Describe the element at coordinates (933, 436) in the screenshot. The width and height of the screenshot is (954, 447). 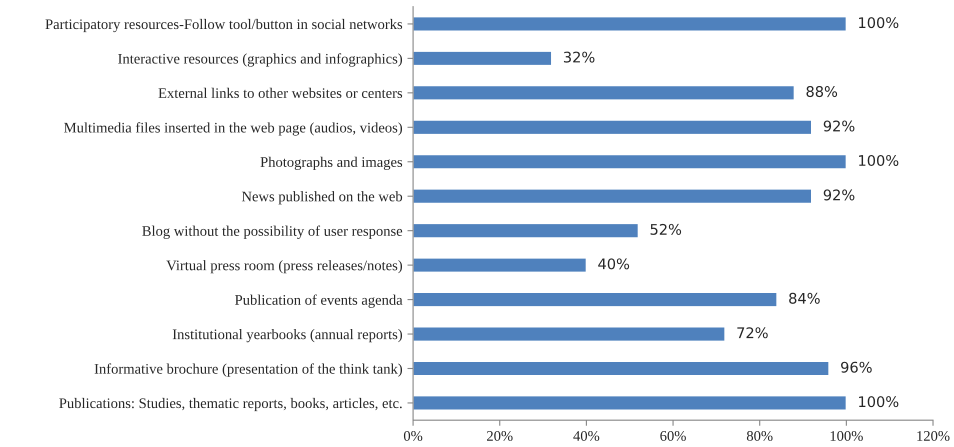
I see `x-tick-label: 120%` at that location.